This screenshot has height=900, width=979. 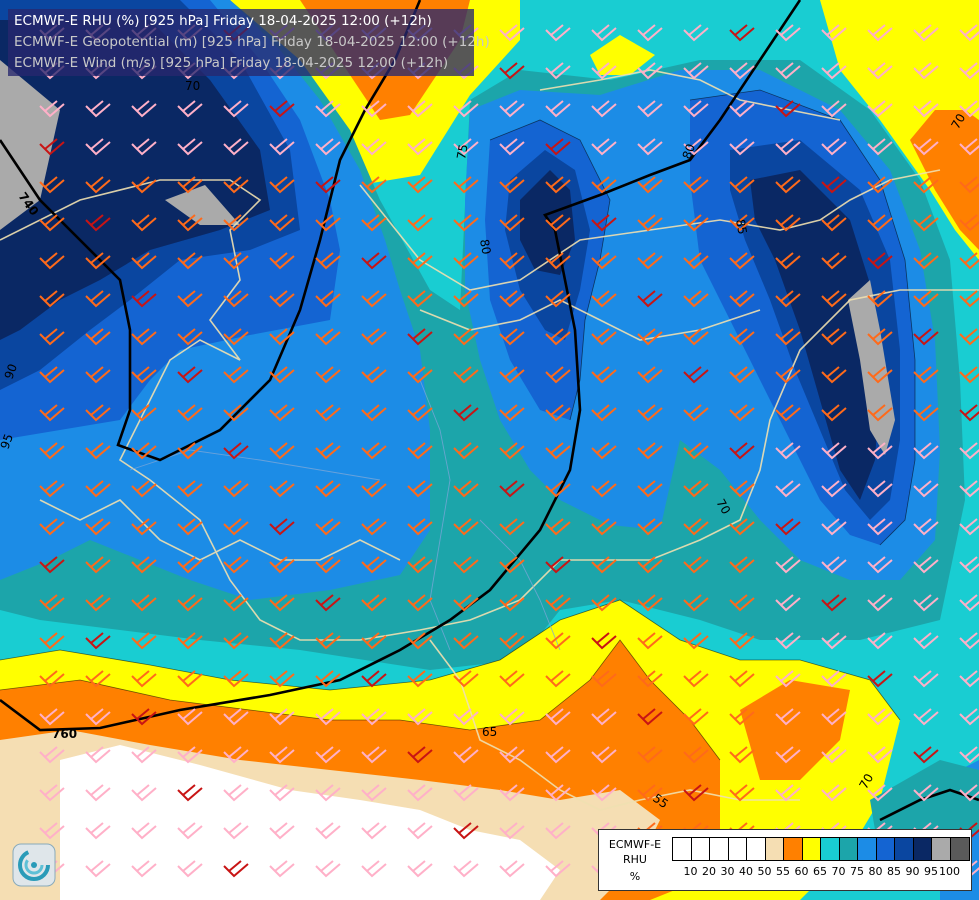 I want to click on legend-tick-label: 100, so click(x=949, y=871).